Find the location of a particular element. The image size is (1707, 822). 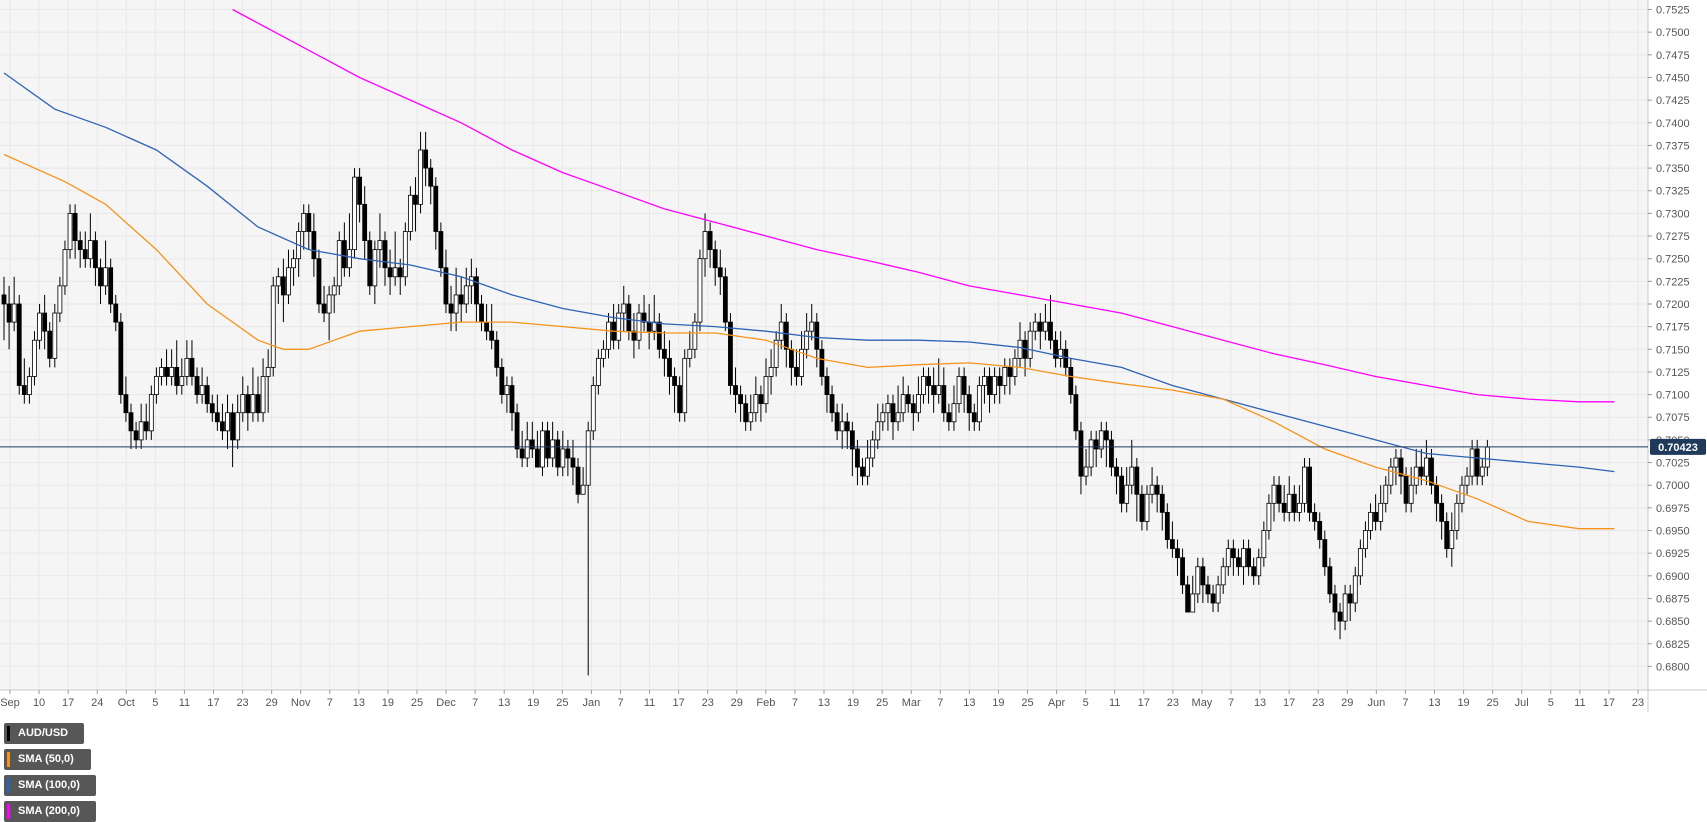

y-tick-label: 0.7200 is located at coordinates (1673, 305).